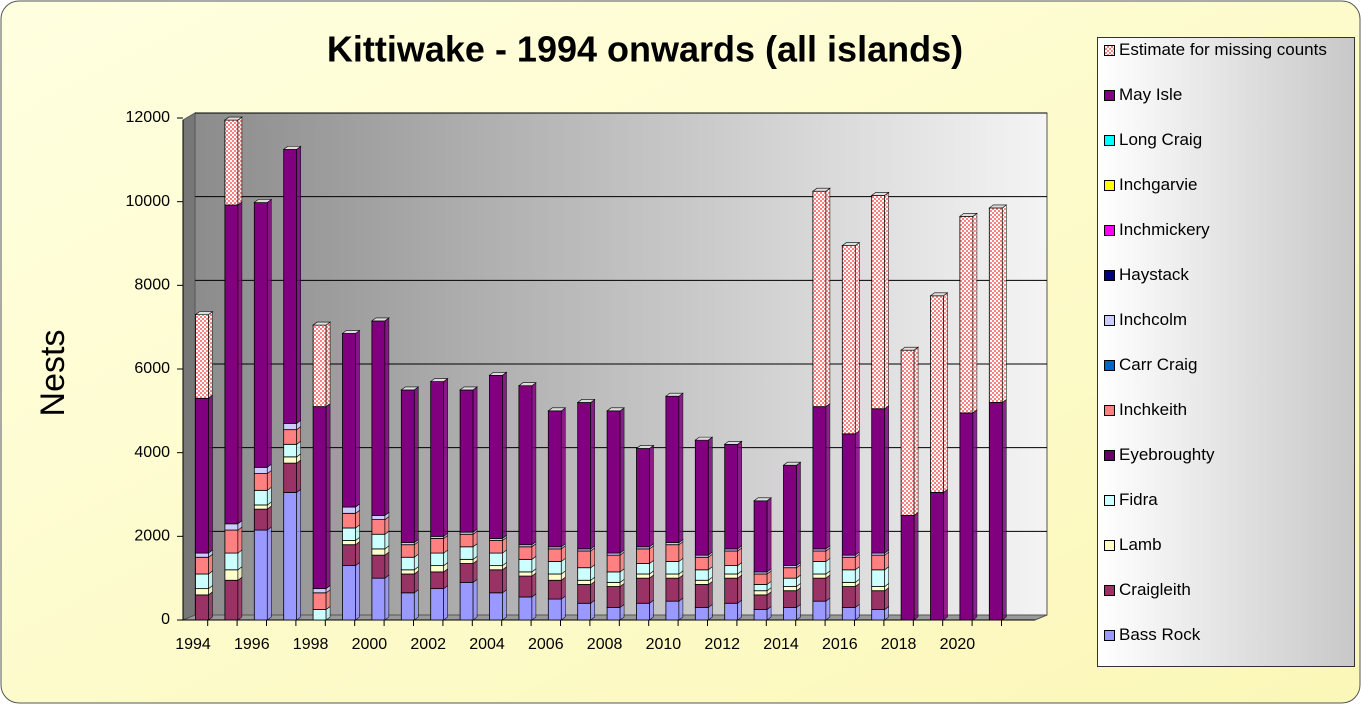 Image resolution: width=1361 pixels, height=704 pixels. What do you see at coordinates (53, 373) in the screenshot?
I see `y-axis-label: Nests` at bounding box center [53, 373].